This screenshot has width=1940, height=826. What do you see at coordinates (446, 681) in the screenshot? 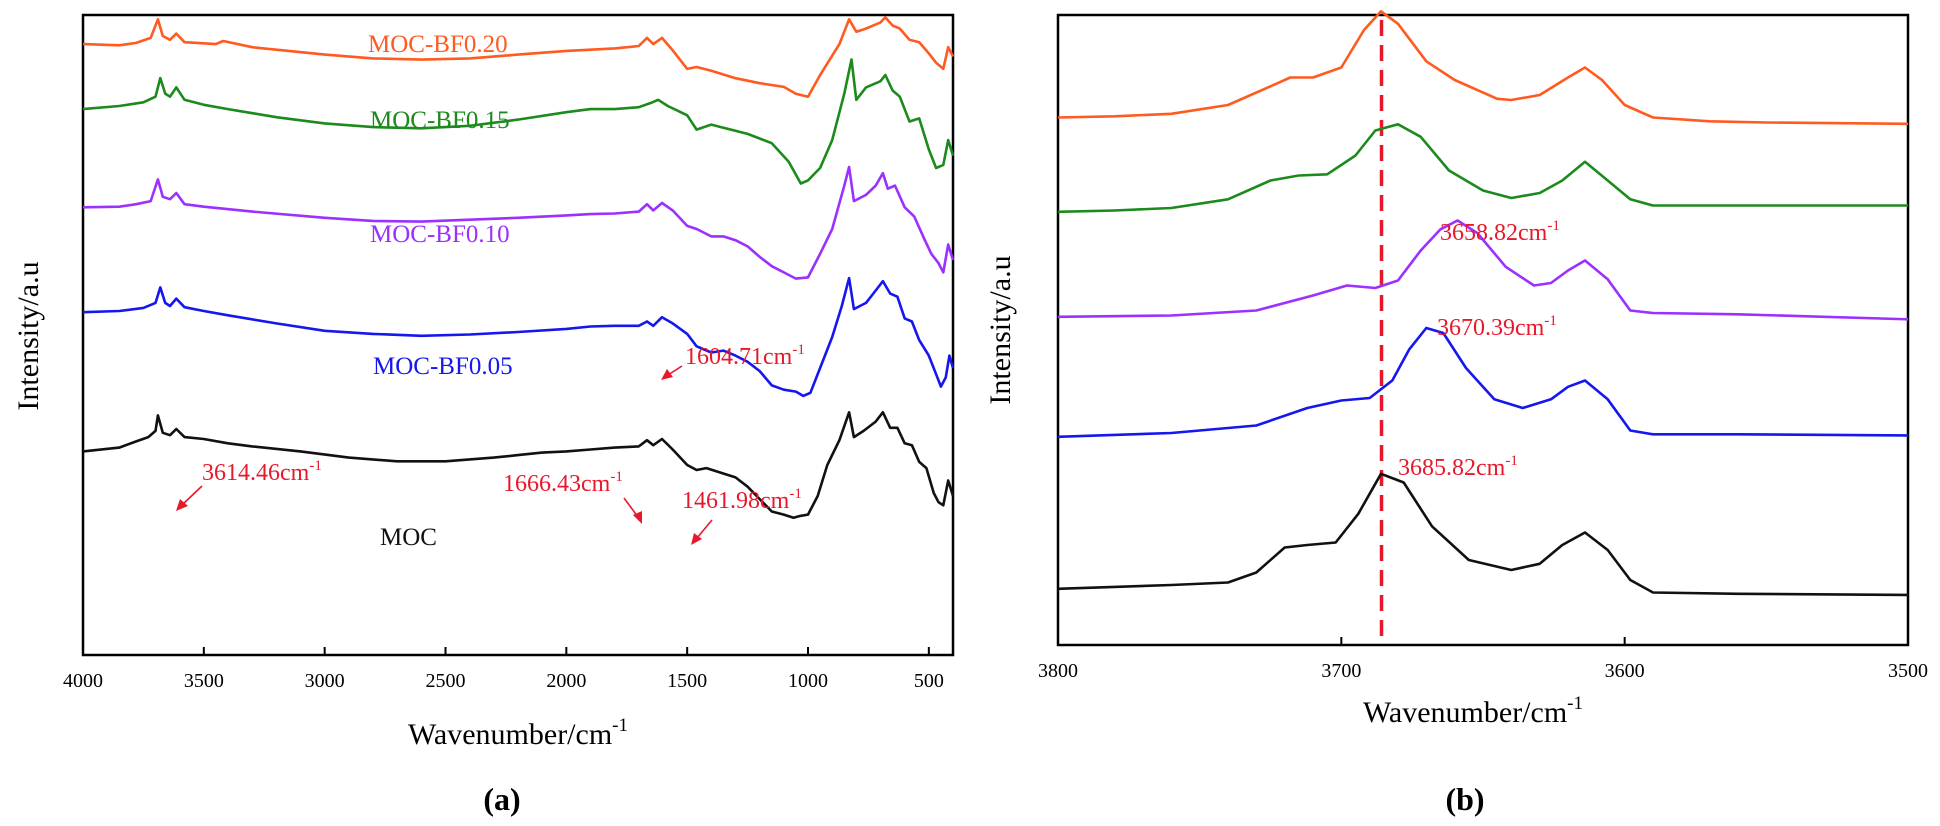
I see `x-tick-label: 2500` at bounding box center [446, 681].